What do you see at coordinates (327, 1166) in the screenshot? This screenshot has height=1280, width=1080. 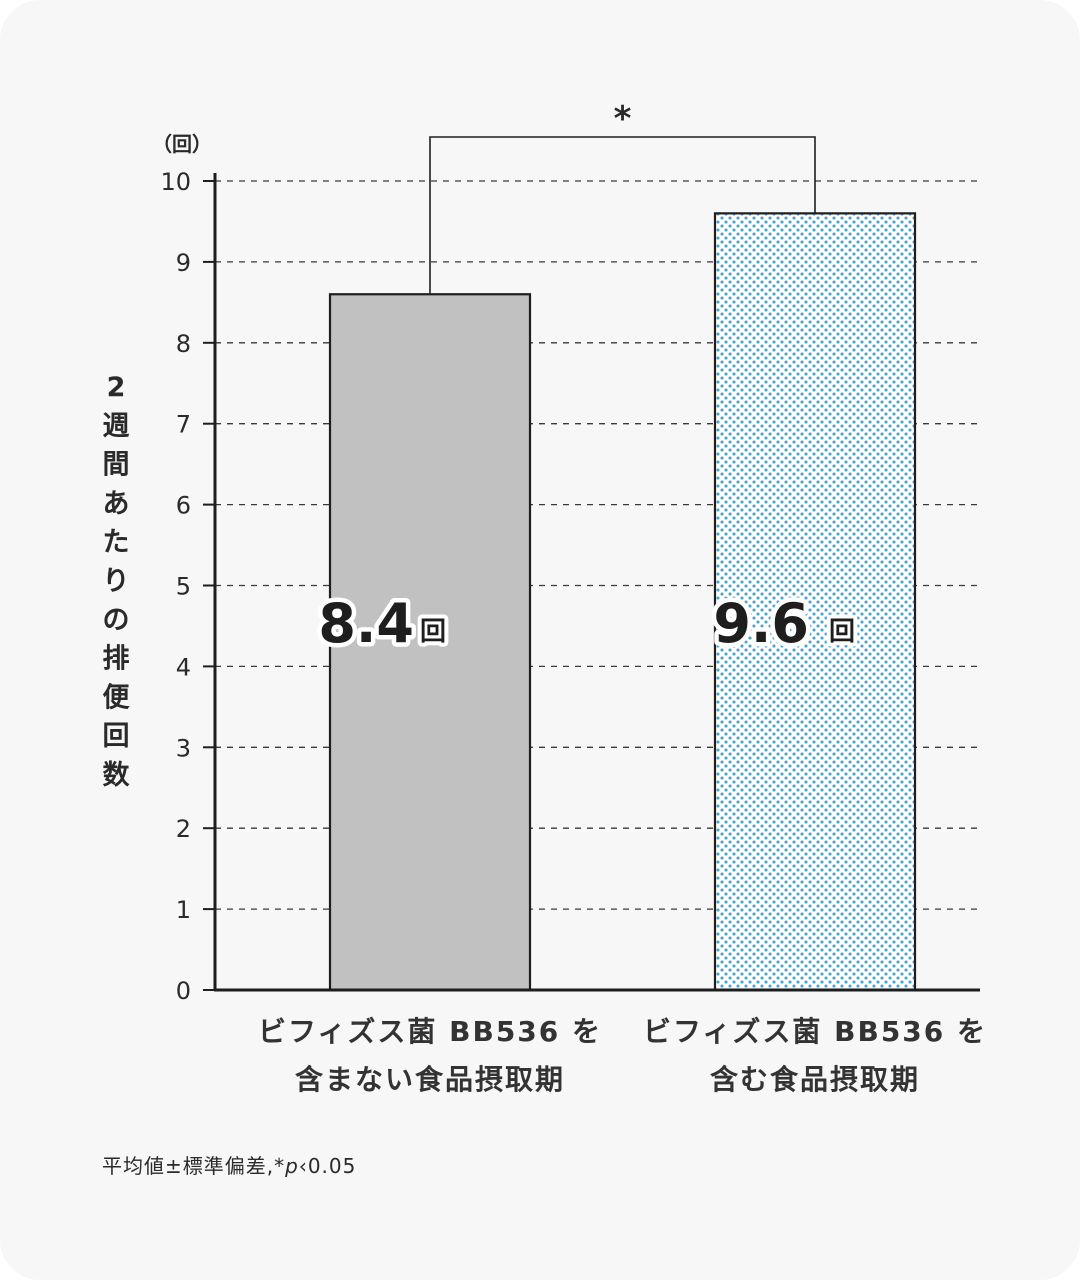 I see `footnote-condition: ‹0.05` at bounding box center [327, 1166].